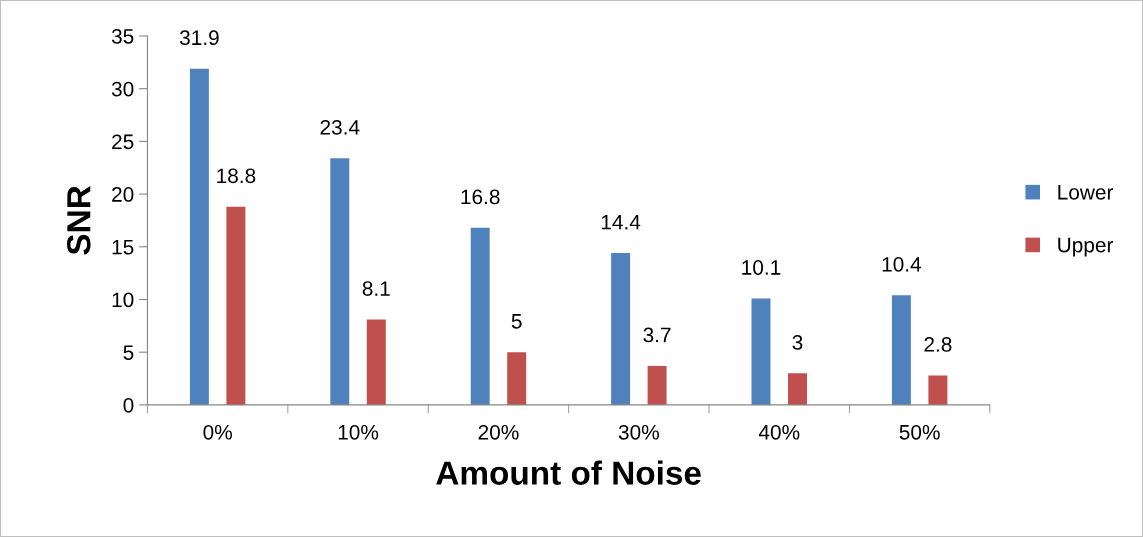 The width and height of the screenshot is (1143, 537). What do you see at coordinates (919, 432) in the screenshot?
I see `x-tick-label: 50%` at bounding box center [919, 432].